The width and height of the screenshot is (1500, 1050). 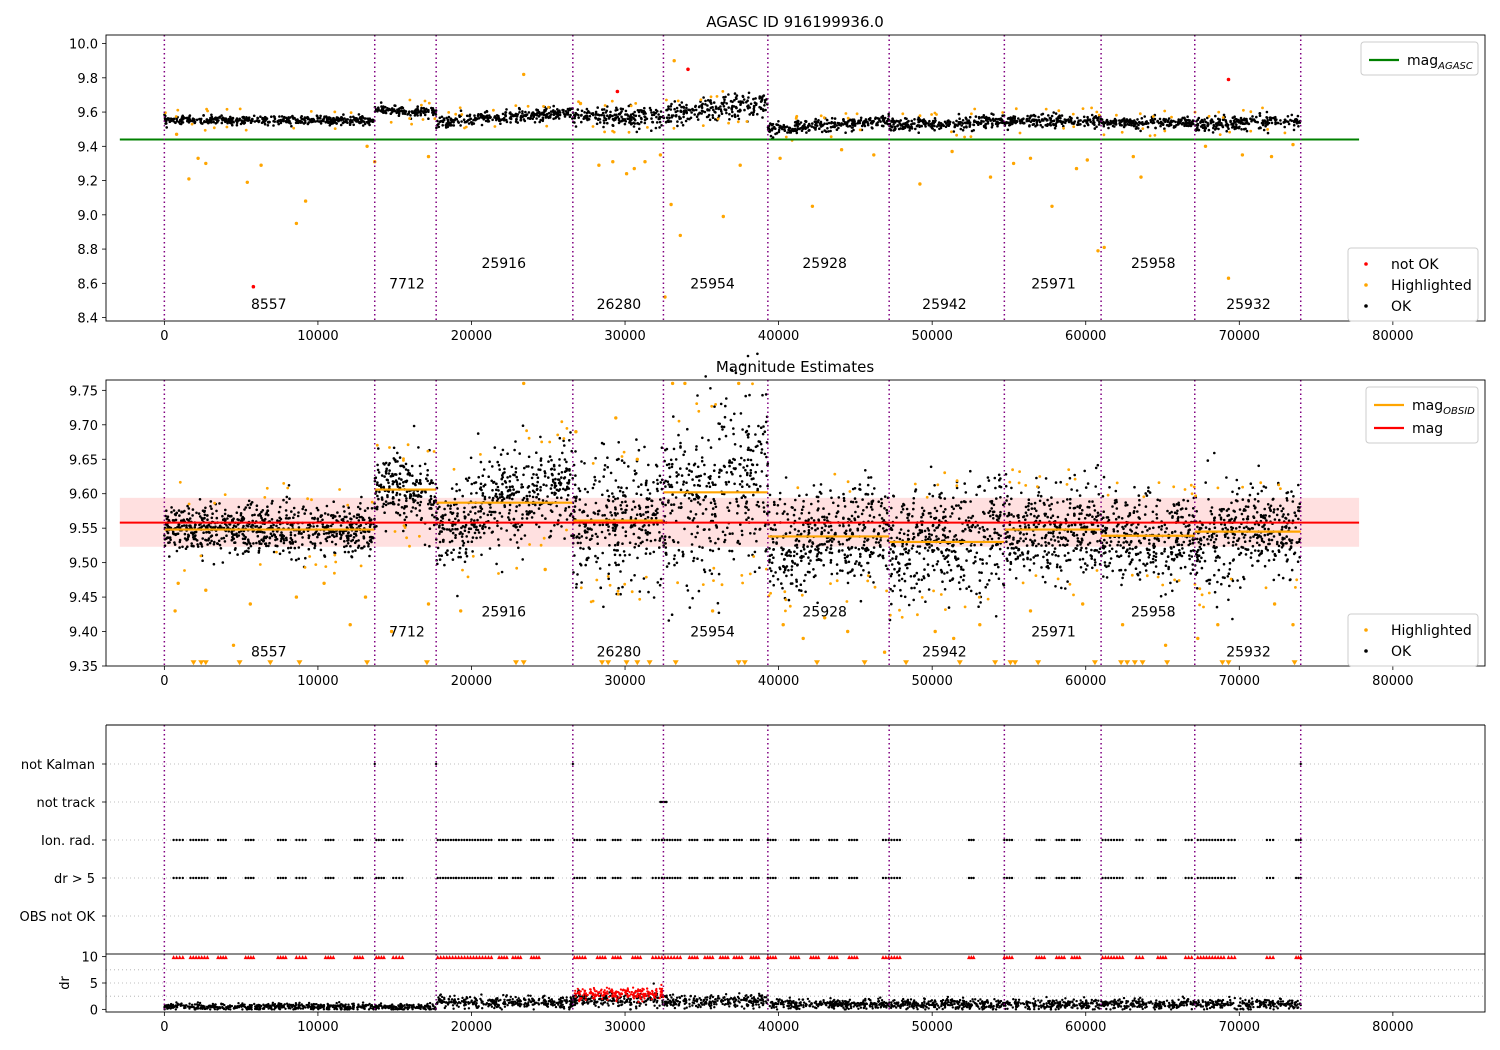 I want to click on agasc-highlighted-outlier, so click(x=1133, y=156).